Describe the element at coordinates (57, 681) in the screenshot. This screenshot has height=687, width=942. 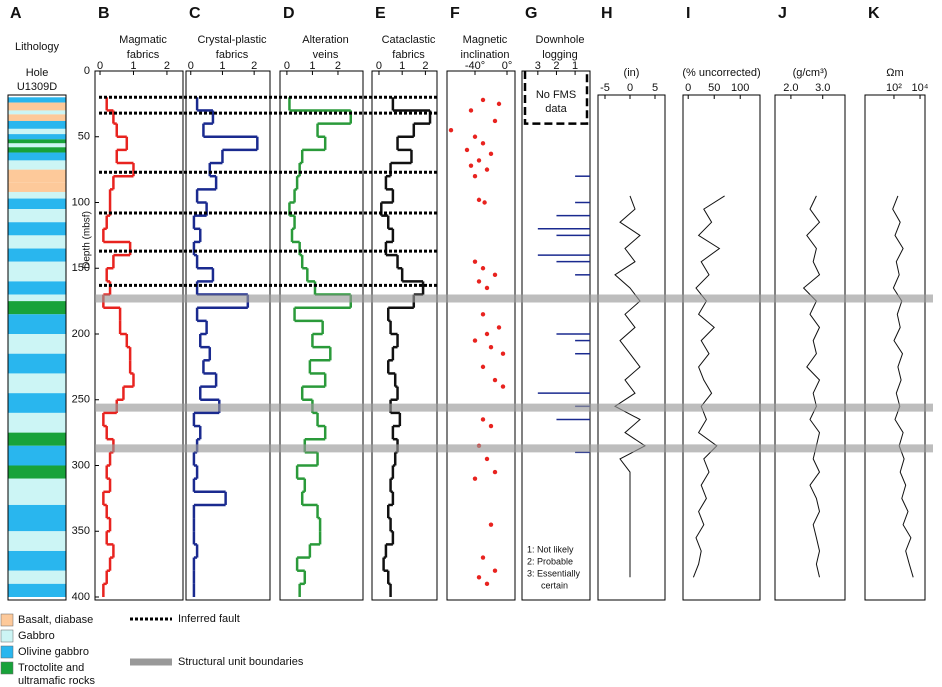
I see `legend-label: ultramafic rocks` at that location.